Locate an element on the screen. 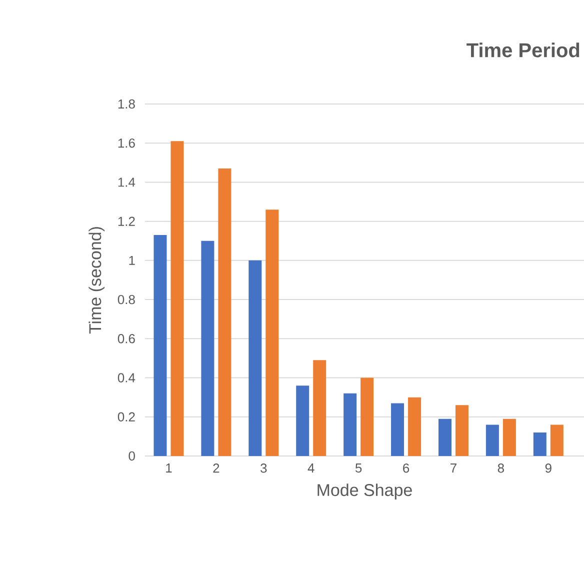 Image resolution: width=584 pixels, height=580 pixels. y-tick-label: 1.6 is located at coordinates (126, 143).